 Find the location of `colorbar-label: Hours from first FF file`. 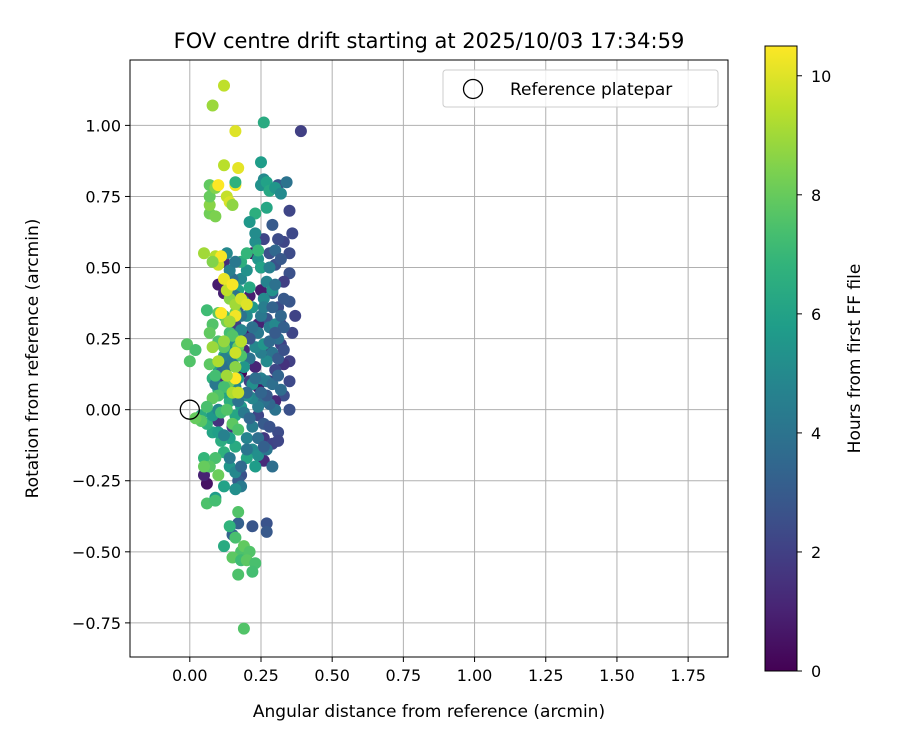

colorbar-label: Hours from first FF file is located at coordinates (855, 359).